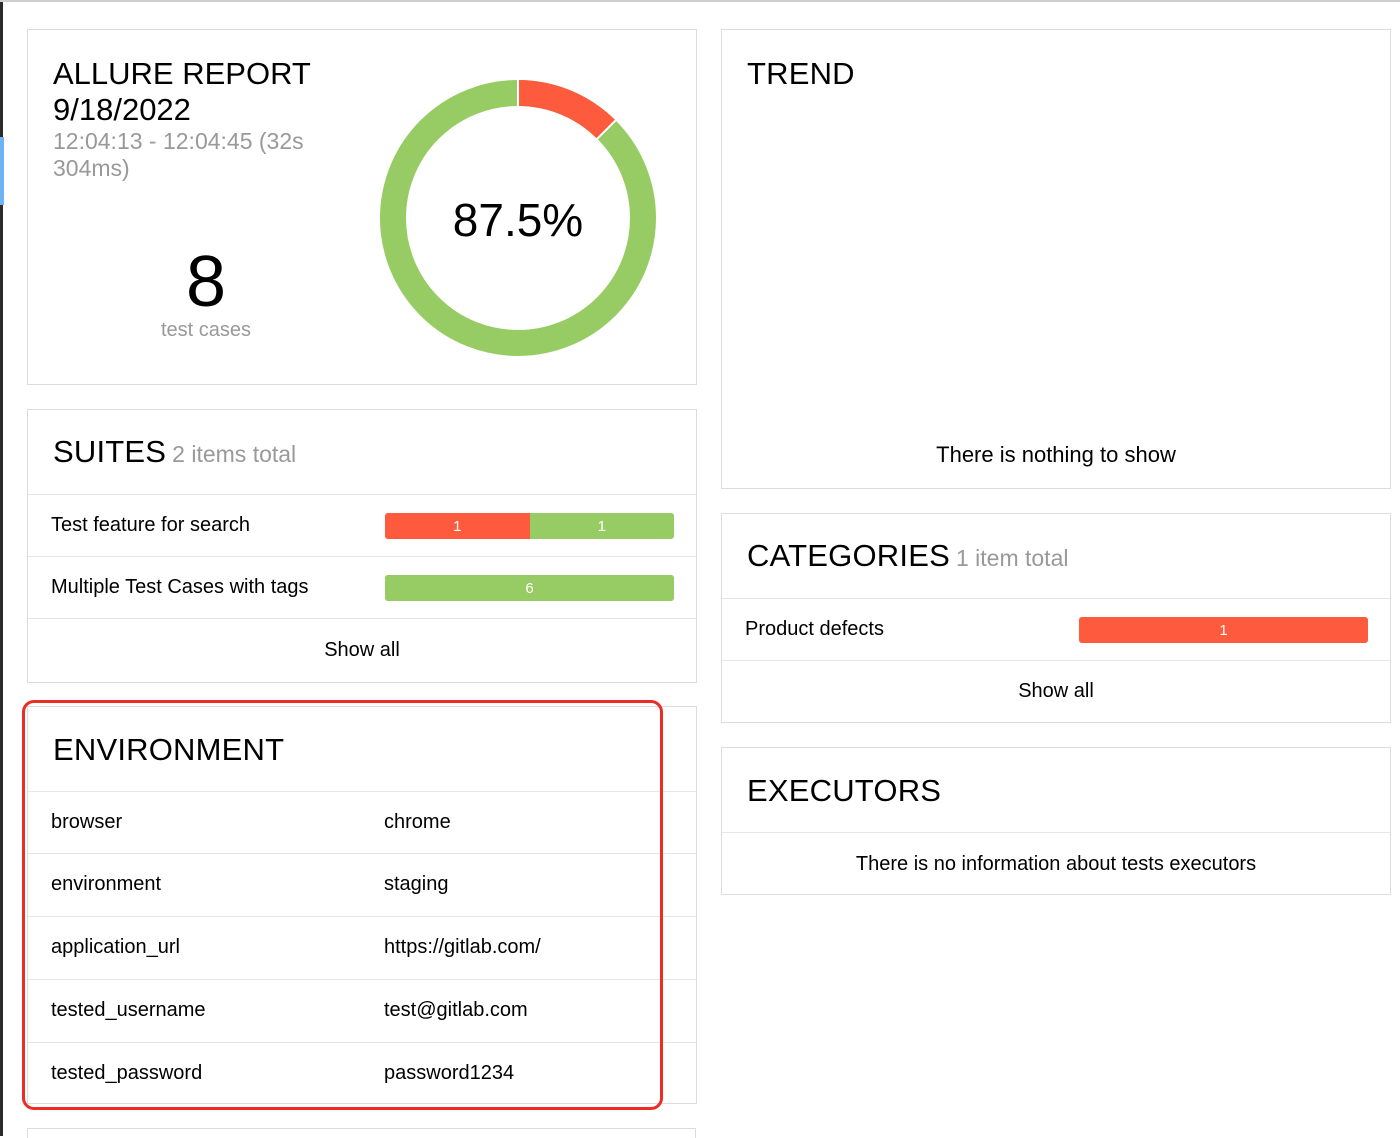 The image size is (1400, 1138). Describe the element at coordinates (2, 171) in the screenshot. I see `sidebar-active-indicator` at that location.